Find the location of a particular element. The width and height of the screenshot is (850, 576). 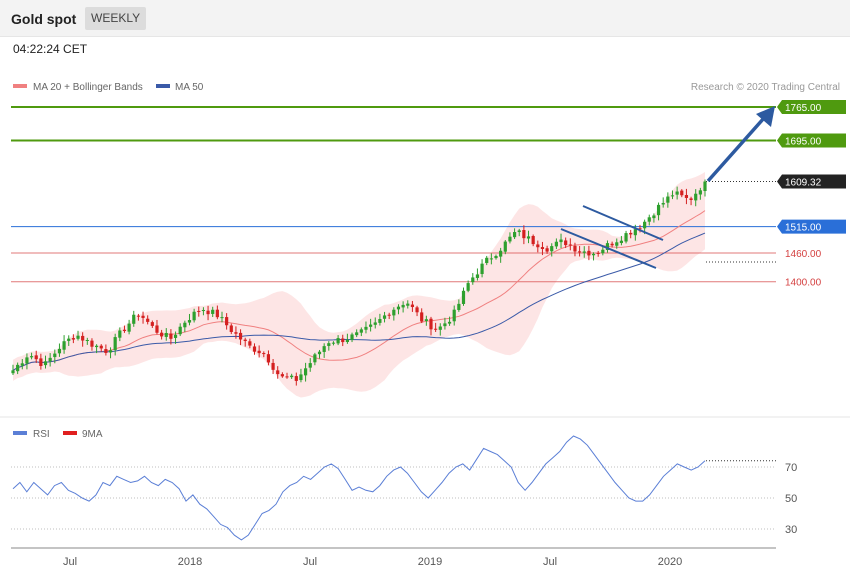

x-axis: Jul 2018 Jul 2019 Jul 2020 is located at coordinates (393, 557).